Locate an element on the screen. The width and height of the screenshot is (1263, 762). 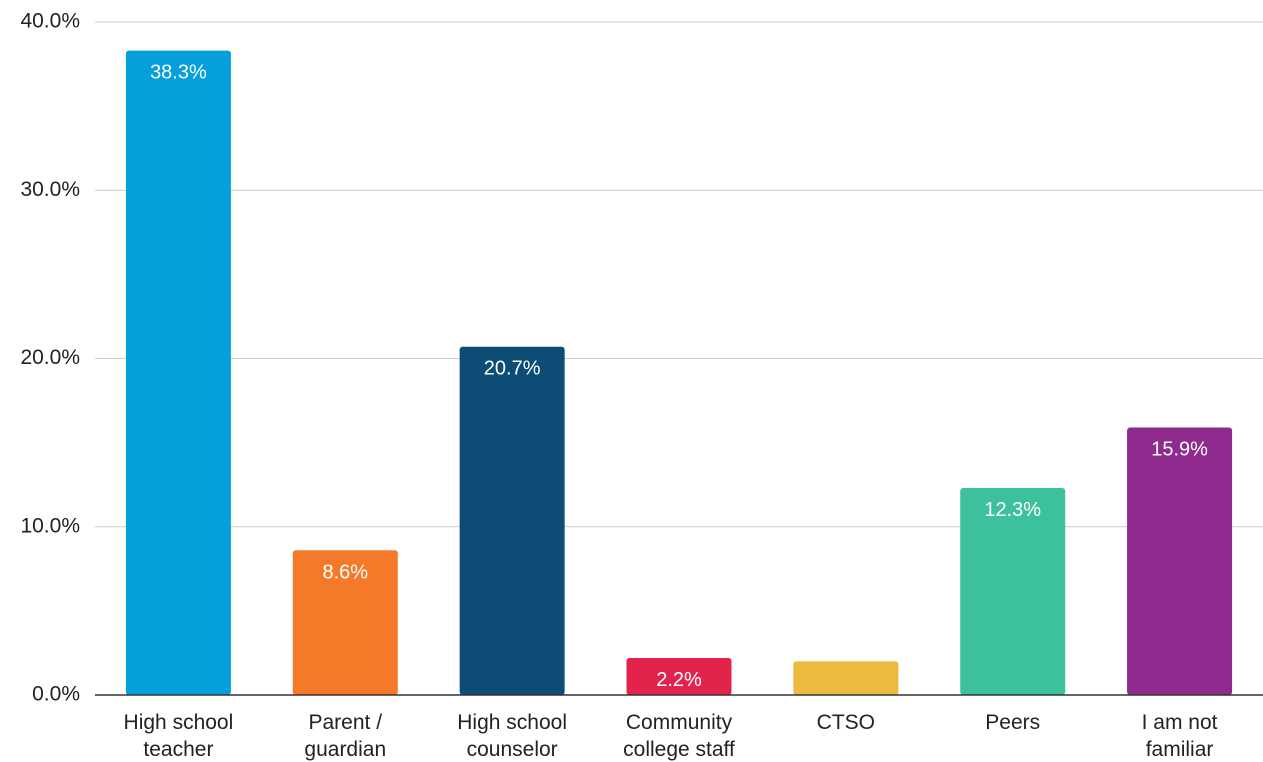
x-tick-label: Parent / guardian is located at coordinates (345, 736).